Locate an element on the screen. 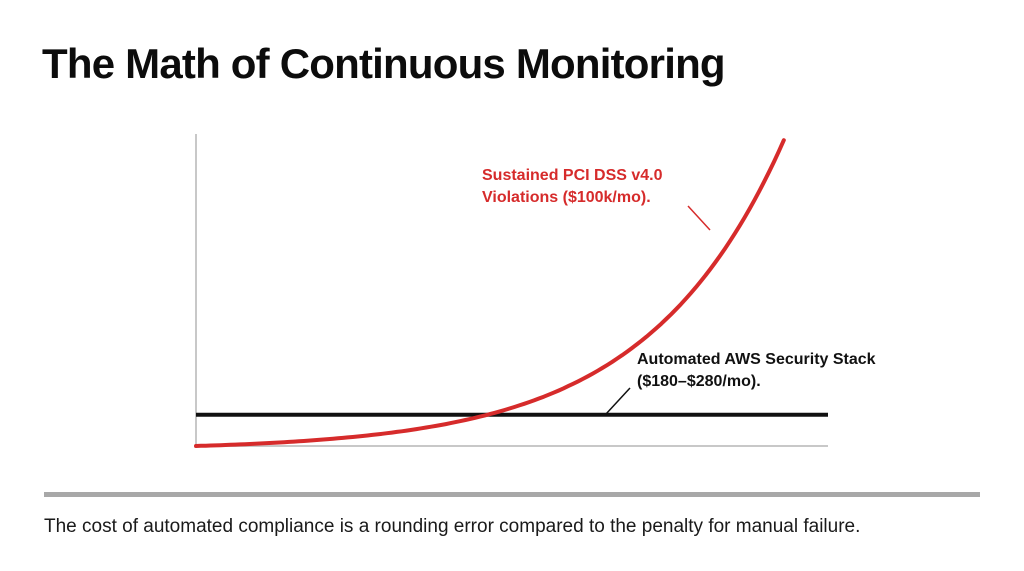 This screenshot has width=1024, height=571. violation-label-line-2: Violations ($100k/mo). is located at coordinates (566, 197).